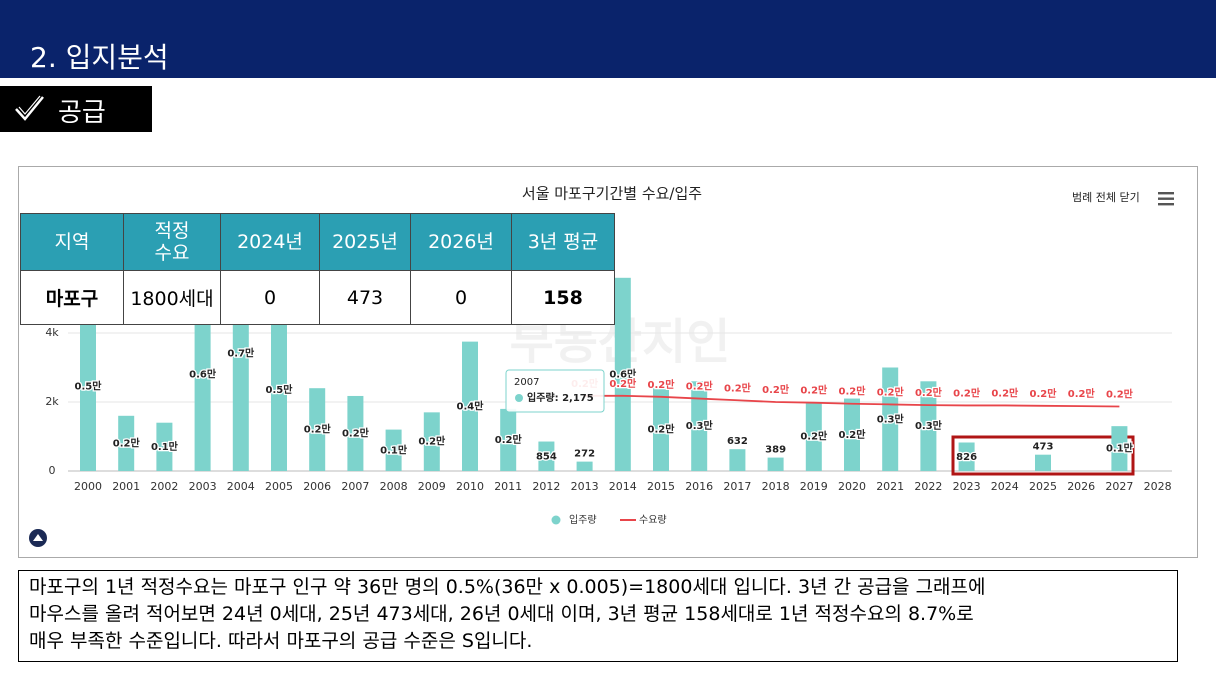  I want to click on x-tick-label: 2002, so click(164, 486).